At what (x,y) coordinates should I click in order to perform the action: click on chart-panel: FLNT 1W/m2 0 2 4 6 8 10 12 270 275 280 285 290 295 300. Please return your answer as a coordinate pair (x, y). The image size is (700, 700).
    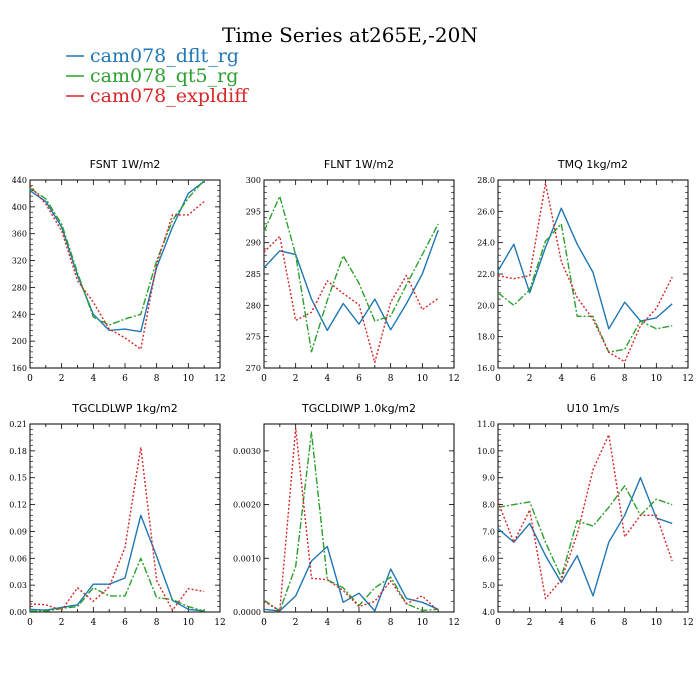
    Looking at the image, I should click on (353, 271).